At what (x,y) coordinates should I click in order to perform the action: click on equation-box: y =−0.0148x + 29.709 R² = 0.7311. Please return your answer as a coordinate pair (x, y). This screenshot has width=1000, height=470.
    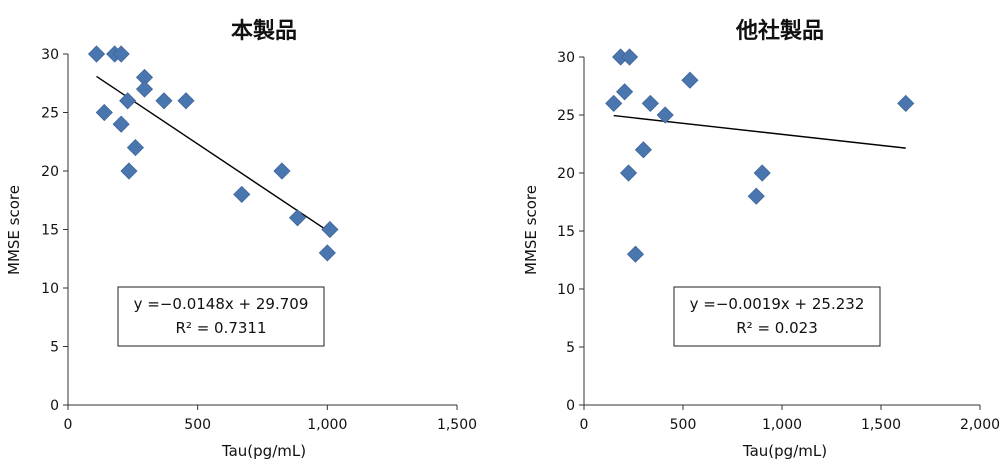
    Looking at the image, I should click on (221, 316).